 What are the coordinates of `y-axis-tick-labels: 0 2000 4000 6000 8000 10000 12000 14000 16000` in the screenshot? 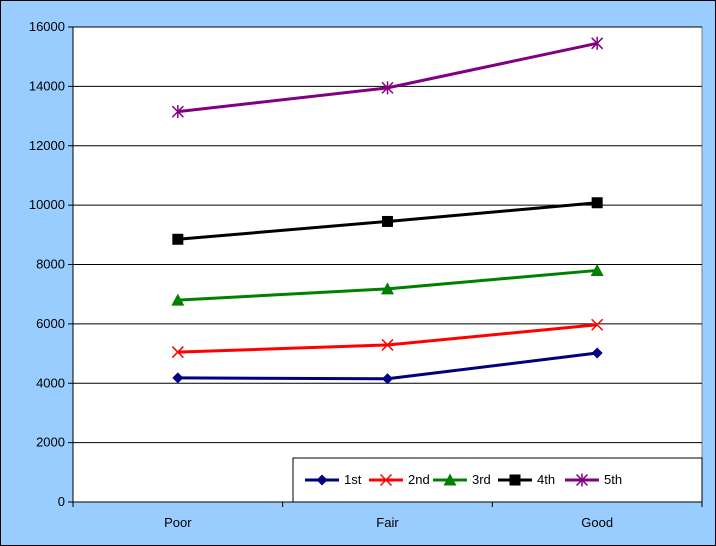 It's located at (47, 264).